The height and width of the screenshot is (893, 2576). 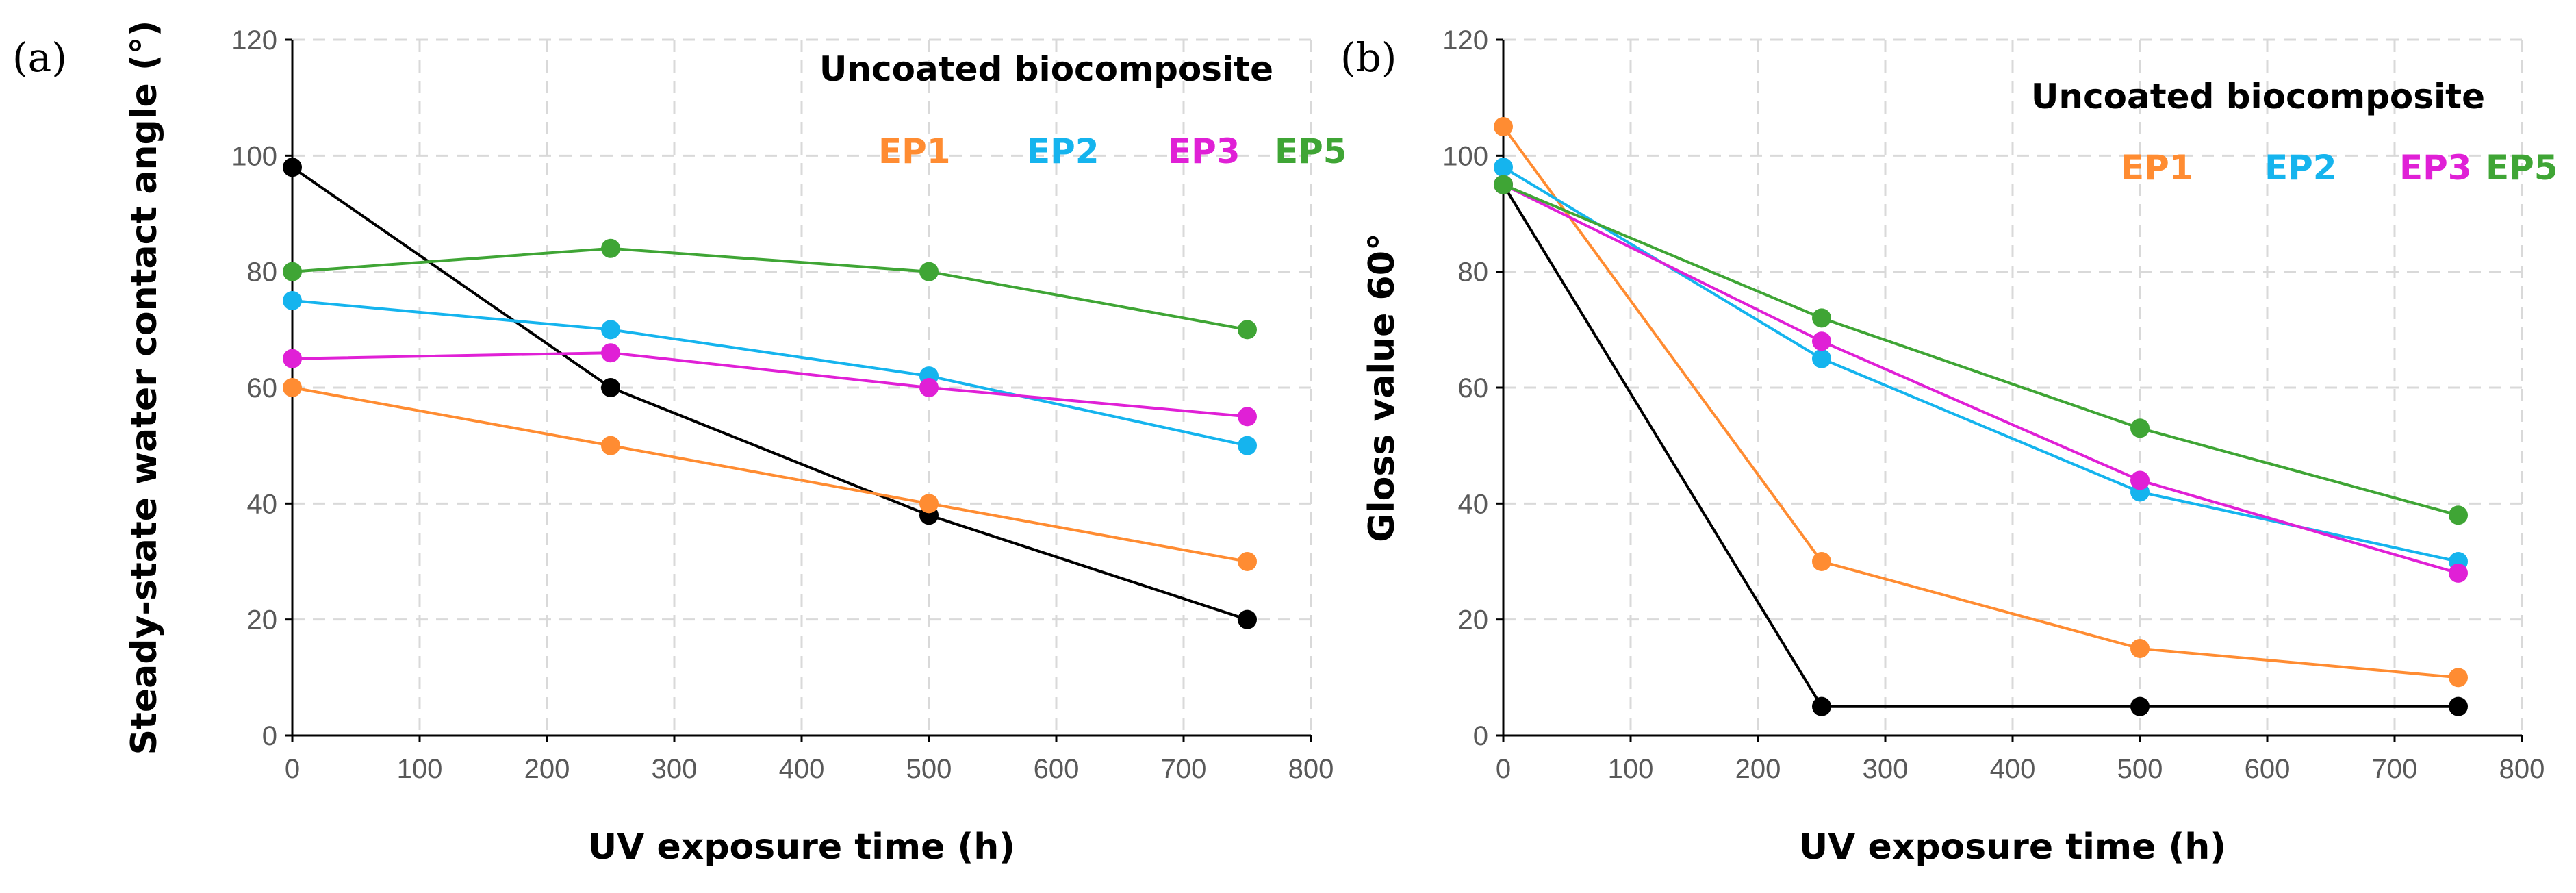 I want to click on series-line-ep3, so click(x=770, y=384).